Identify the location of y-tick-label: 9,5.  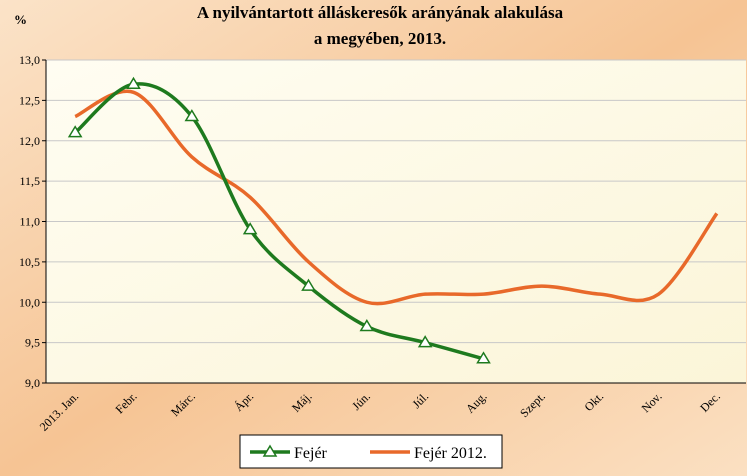
(32, 343).